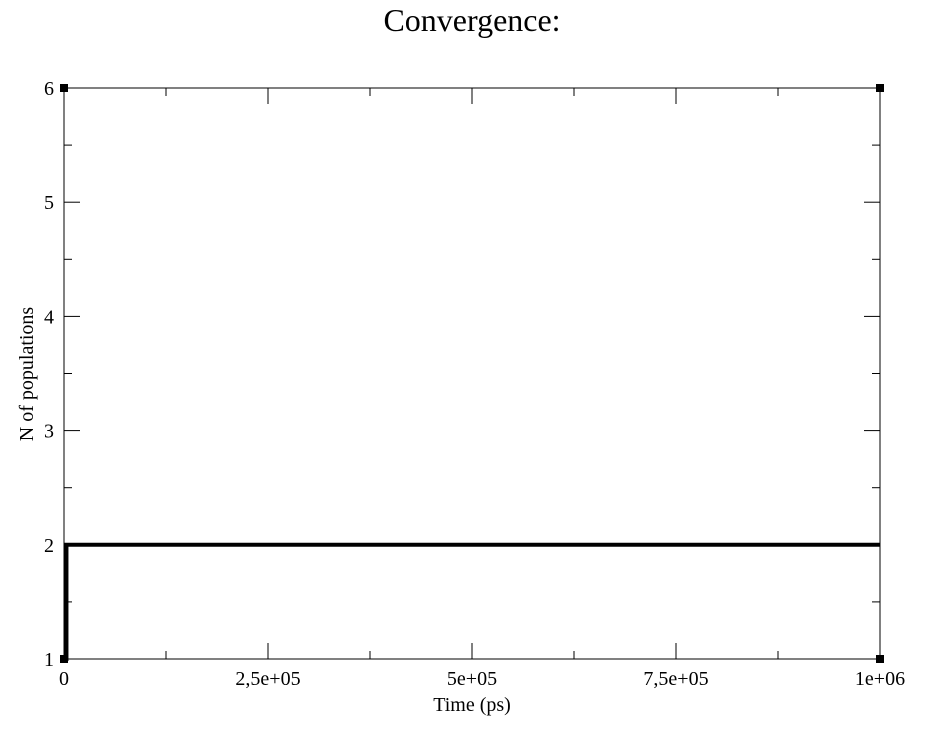 This screenshot has width=929, height=729. Describe the element at coordinates (49, 660) in the screenshot. I see `y-tick-label: 1` at that location.